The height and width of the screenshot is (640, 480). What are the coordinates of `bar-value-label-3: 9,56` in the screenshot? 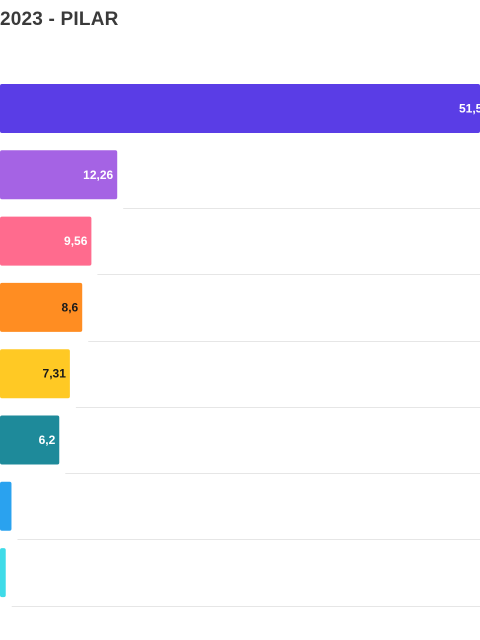 It's located at (76, 241).